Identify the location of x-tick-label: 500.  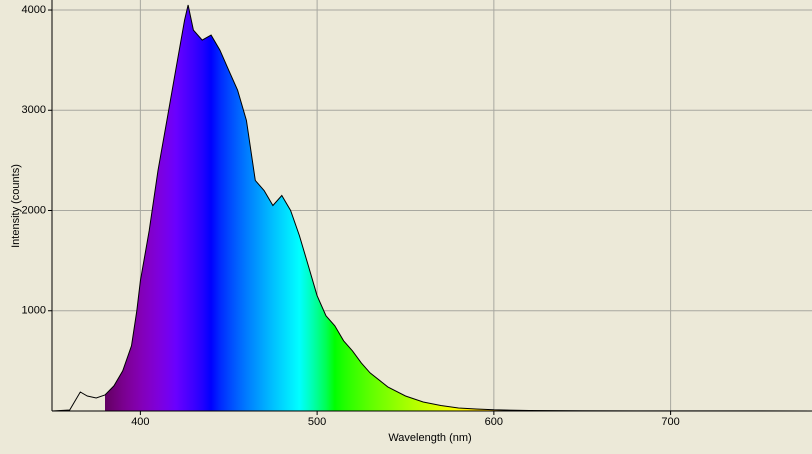
(317, 422).